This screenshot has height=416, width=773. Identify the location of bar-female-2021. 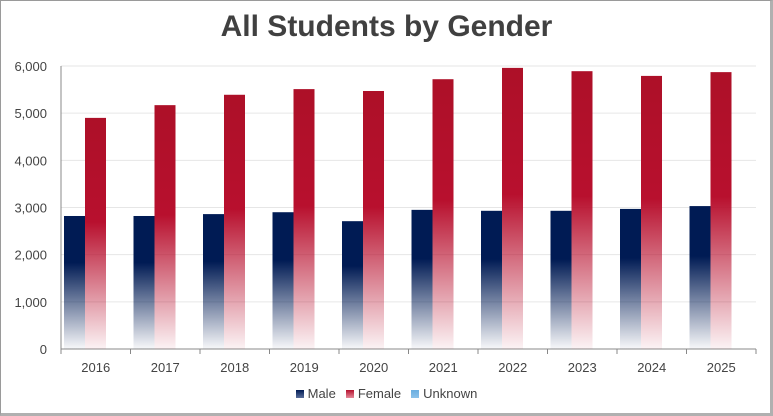
(443, 214).